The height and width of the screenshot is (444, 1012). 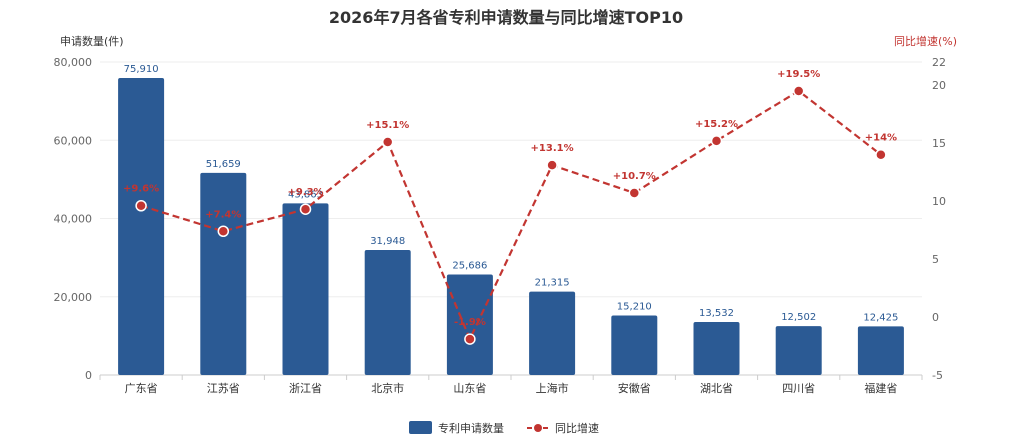 I want to click on bar-value-label: 12,425, so click(x=880, y=317).